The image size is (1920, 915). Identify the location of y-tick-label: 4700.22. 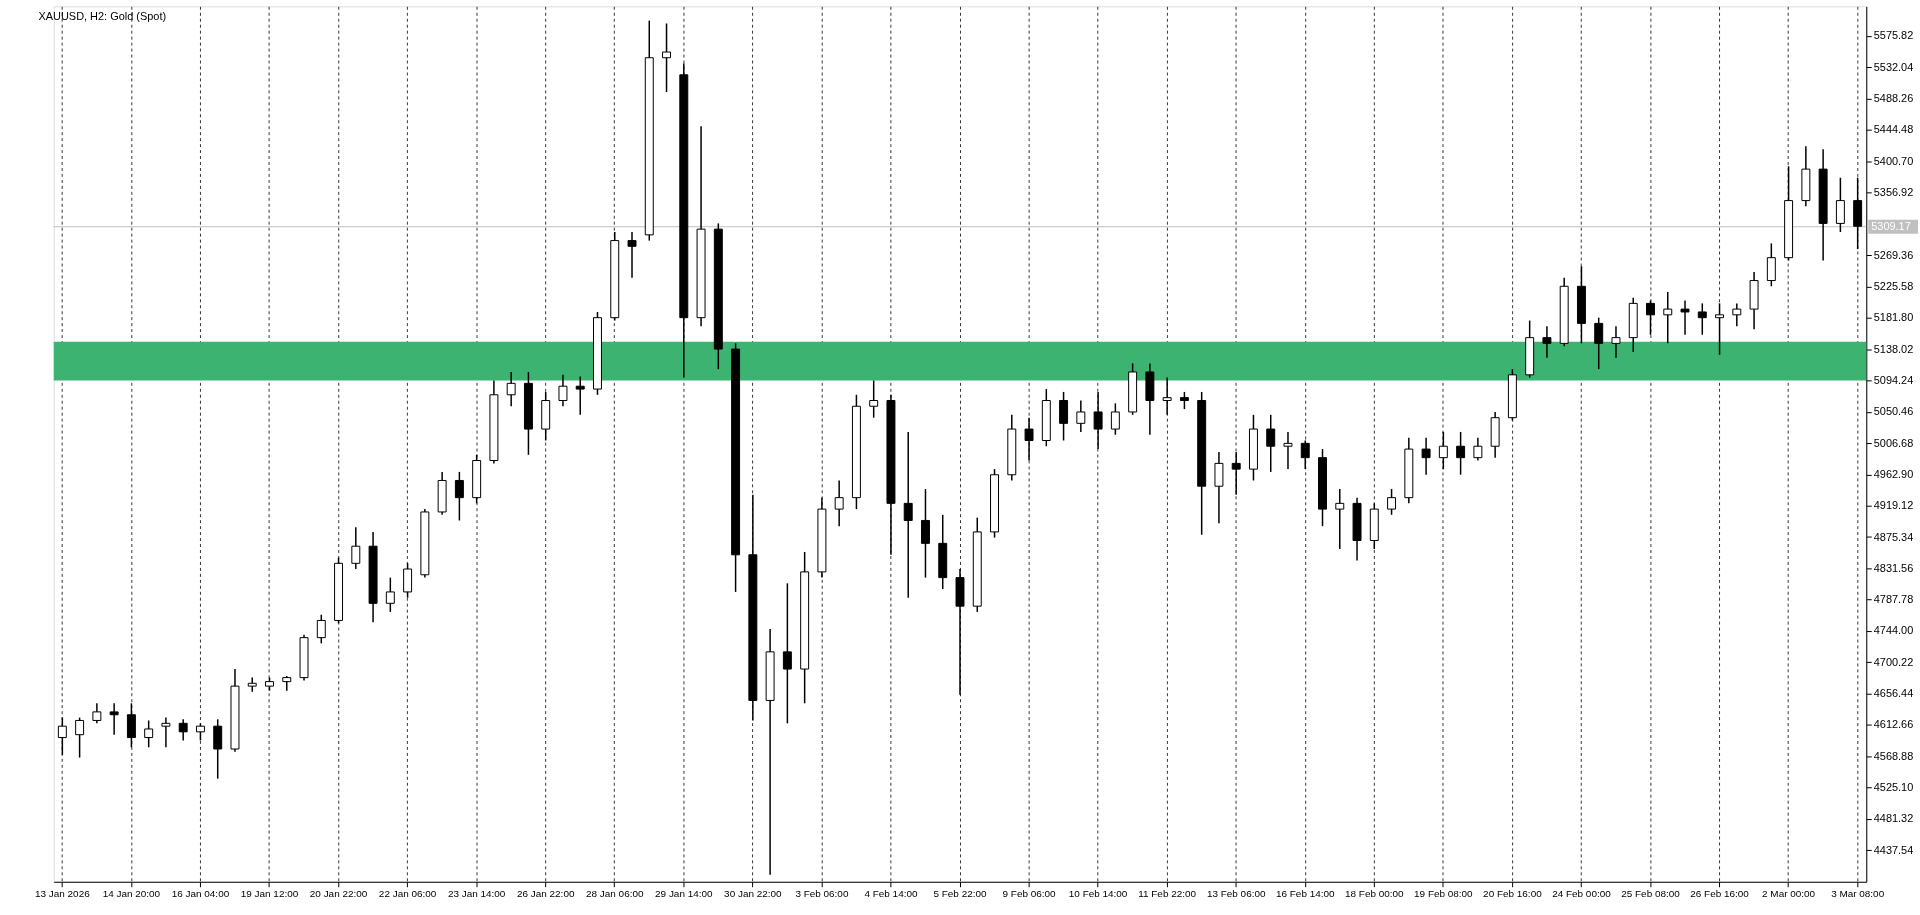
(1893, 661).